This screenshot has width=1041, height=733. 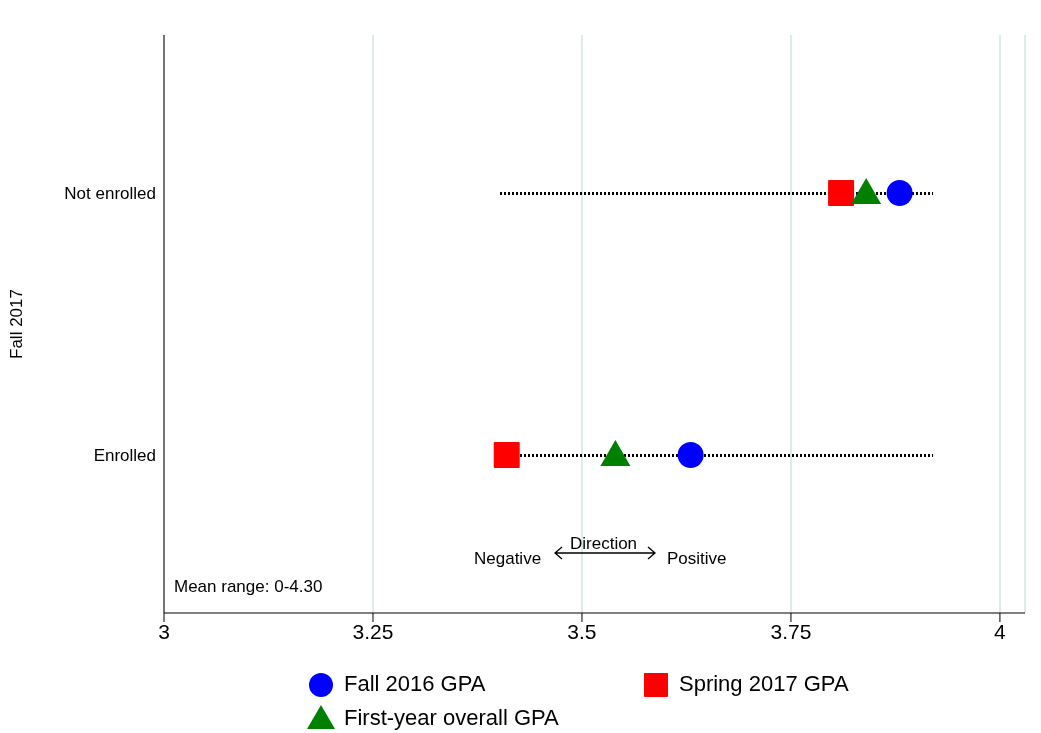 What do you see at coordinates (110, 194) in the screenshot?
I see `y-tick-label: Not enrolled` at bounding box center [110, 194].